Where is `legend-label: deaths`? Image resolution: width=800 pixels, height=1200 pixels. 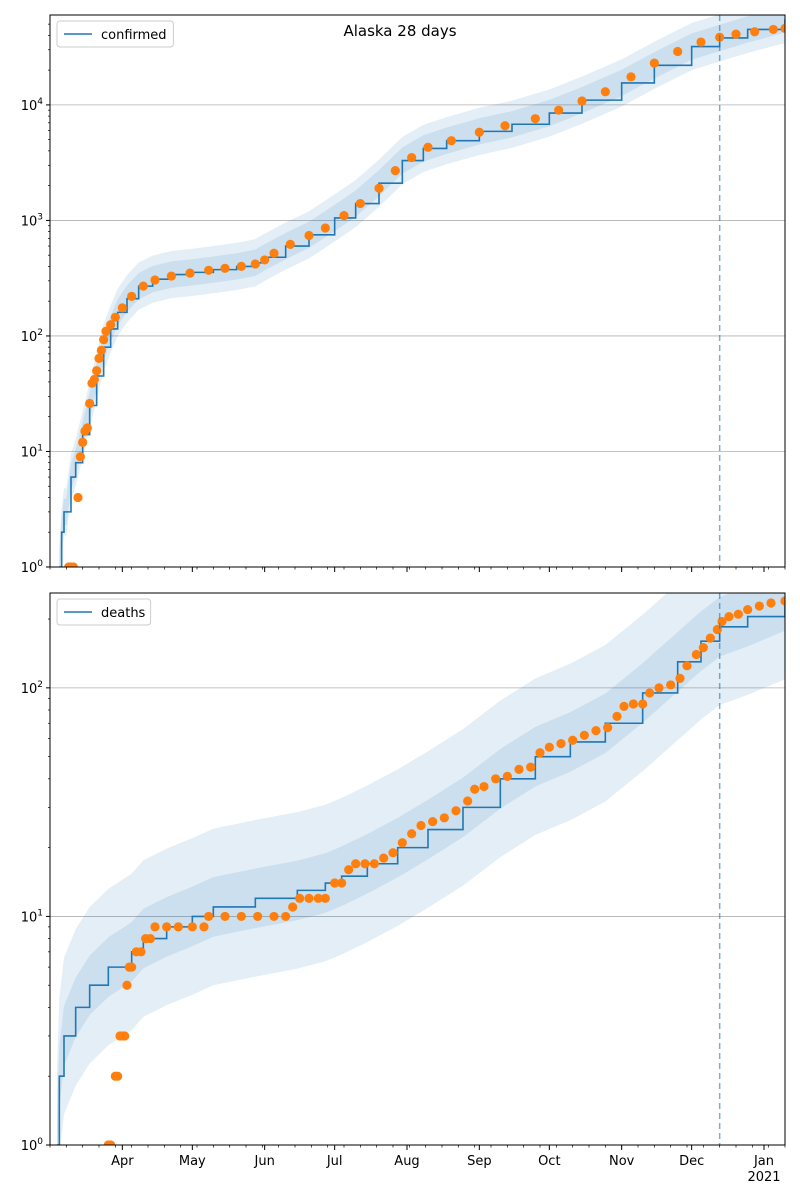 legend-label: deaths is located at coordinates (123, 613).